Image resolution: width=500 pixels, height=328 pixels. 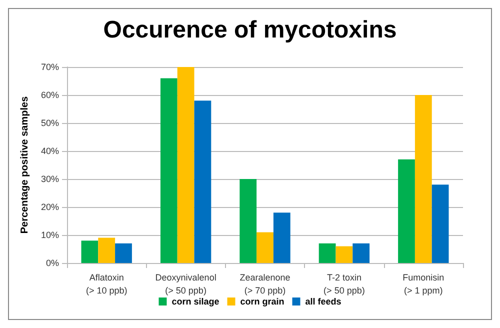 I want to click on y-axis-title: Percentage positive samples, so click(x=25, y=165).